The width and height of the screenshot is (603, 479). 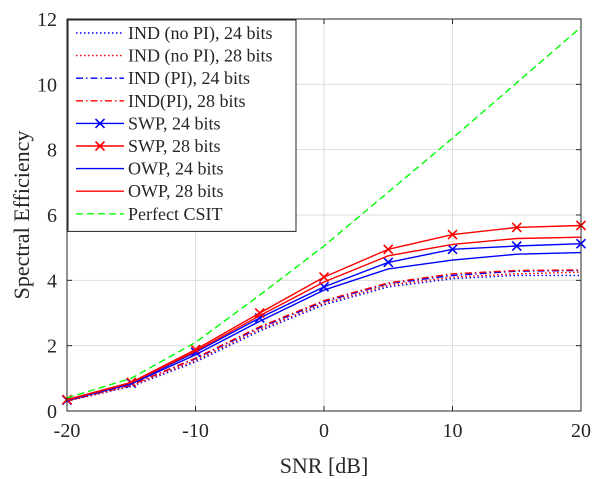 What do you see at coordinates (195, 431) in the screenshot?
I see `x-tick-label: -10` at bounding box center [195, 431].